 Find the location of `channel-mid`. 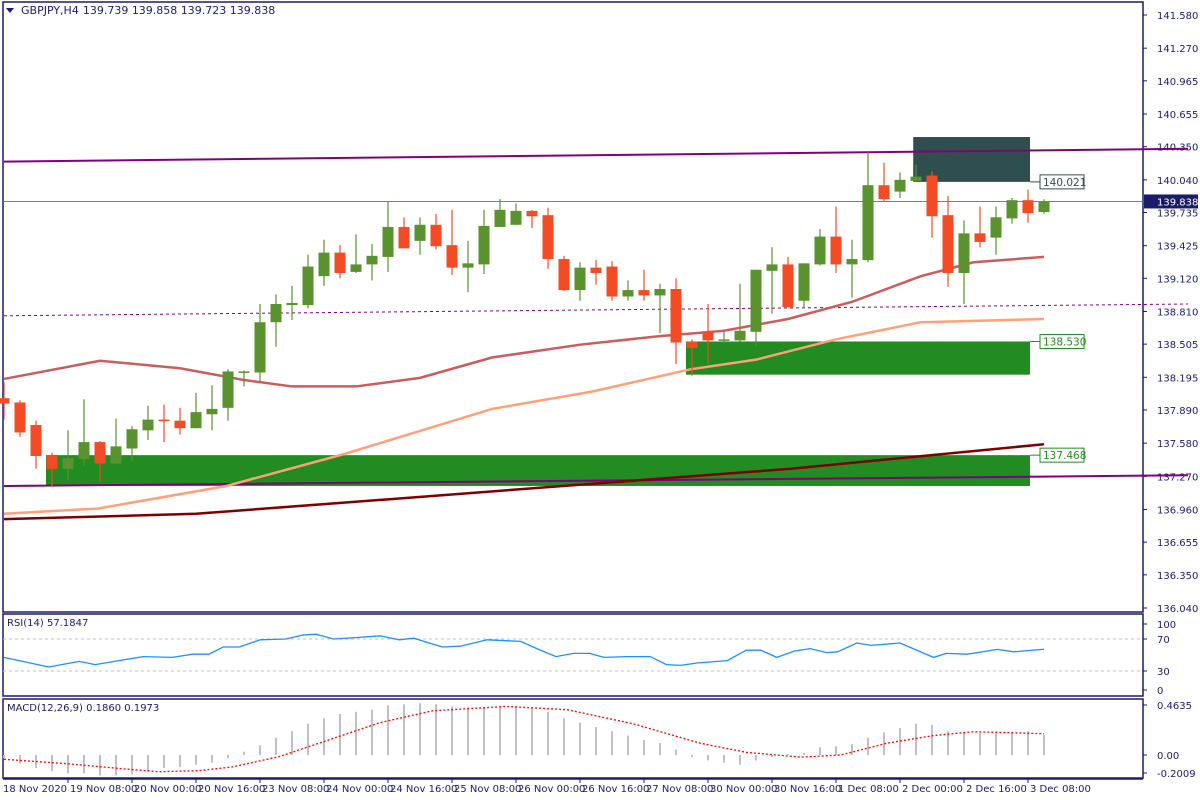

channel-mid is located at coordinates (596, 310).